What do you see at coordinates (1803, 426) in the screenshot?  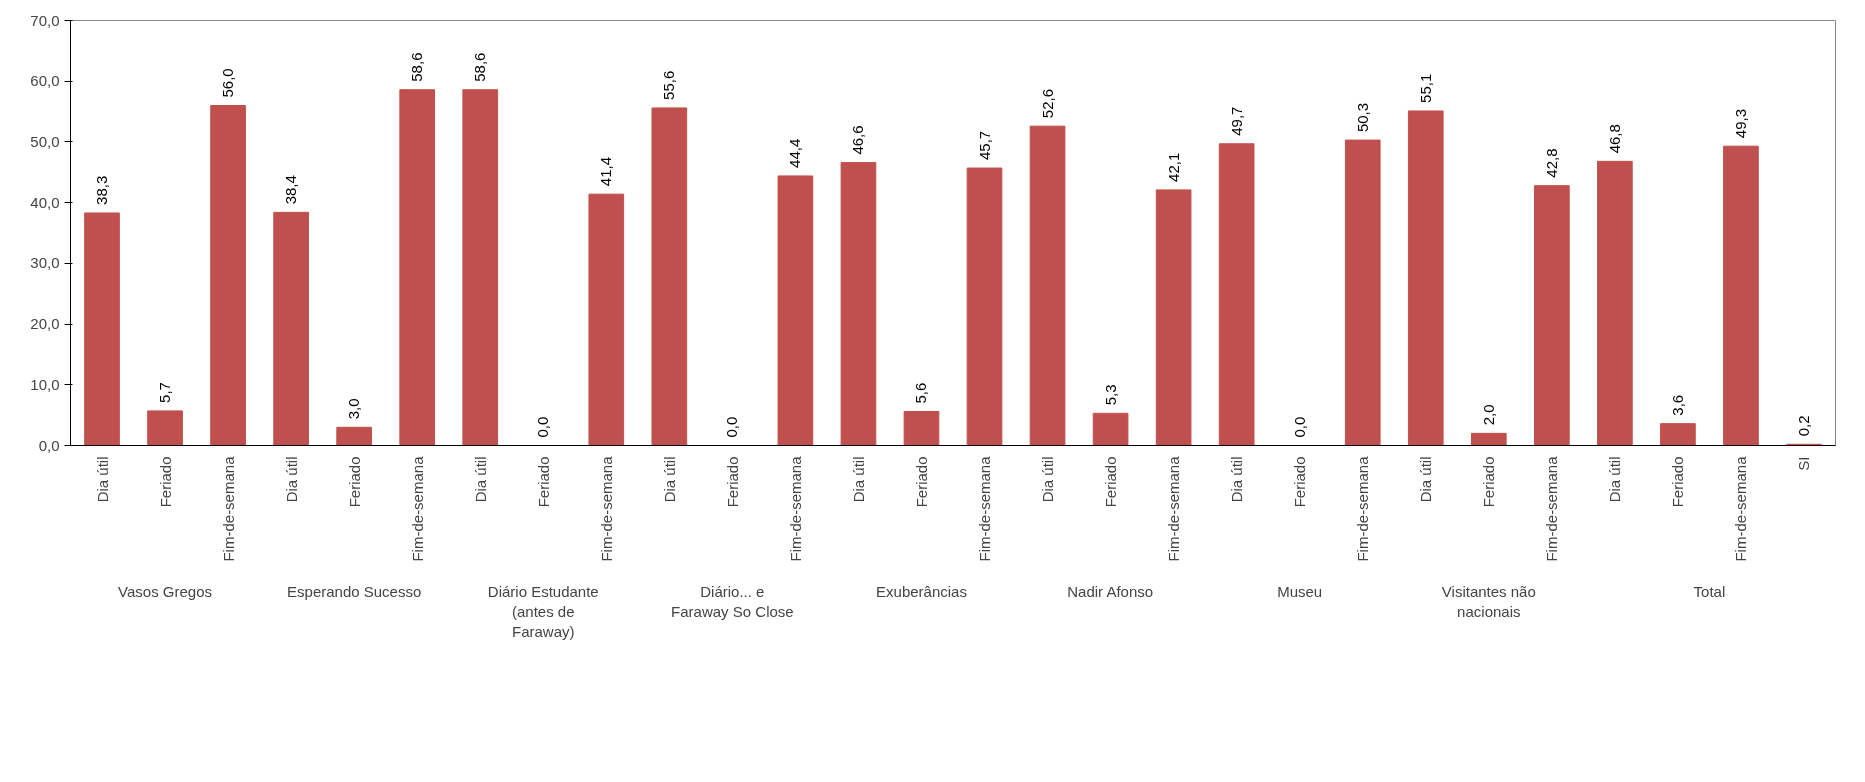 I see `data-label: 0,2` at bounding box center [1803, 426].